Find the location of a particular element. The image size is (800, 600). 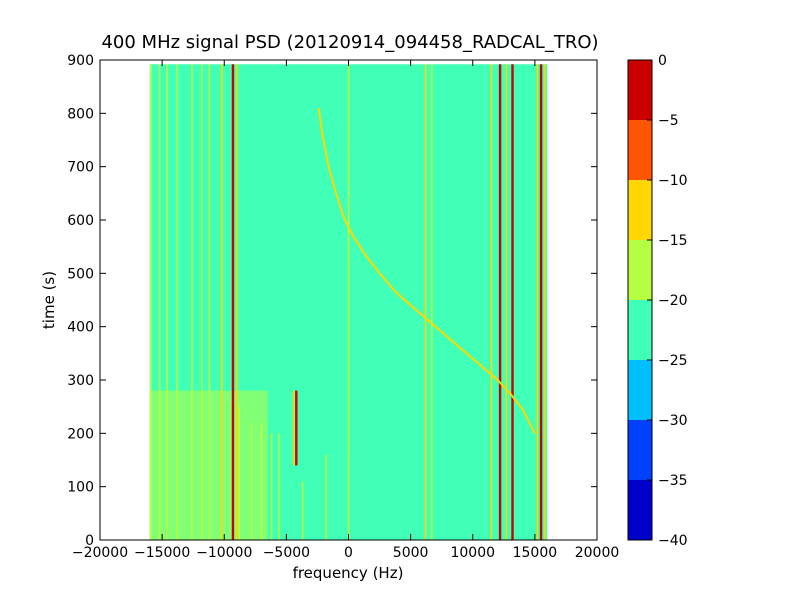

y-tick-label: 200 is located at coordinates (80, 434).